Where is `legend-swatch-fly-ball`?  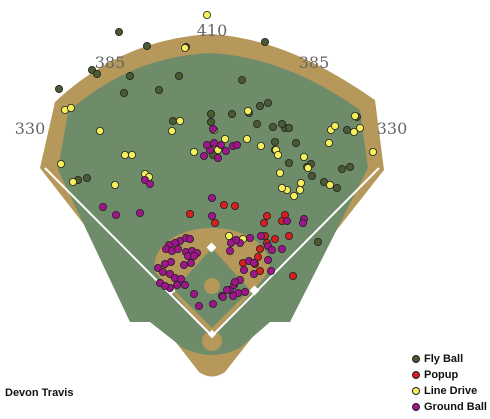
legend-swatch-fly-ball is located at coordinates (416, 359).